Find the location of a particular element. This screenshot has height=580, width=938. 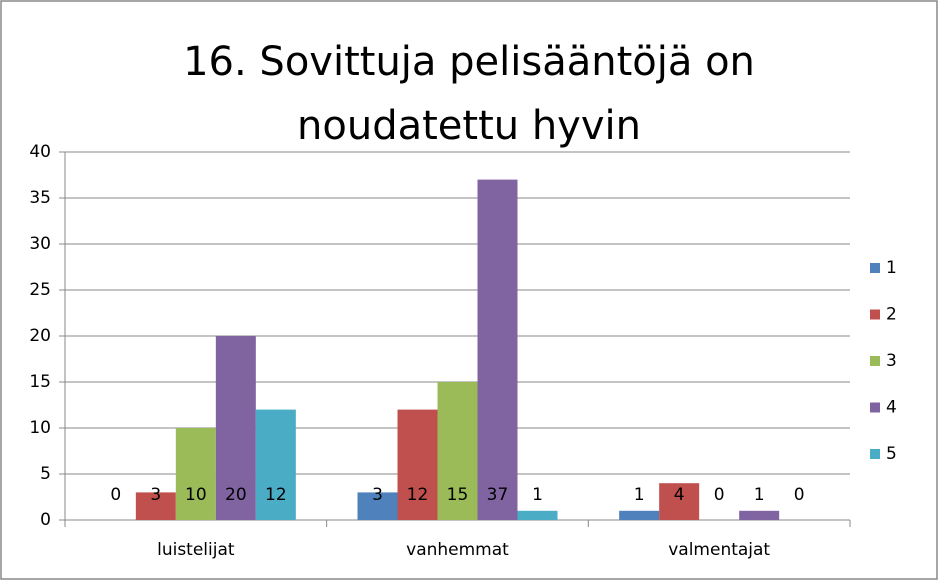

y-tick-label: 25 is located at coordinates (40, 290).